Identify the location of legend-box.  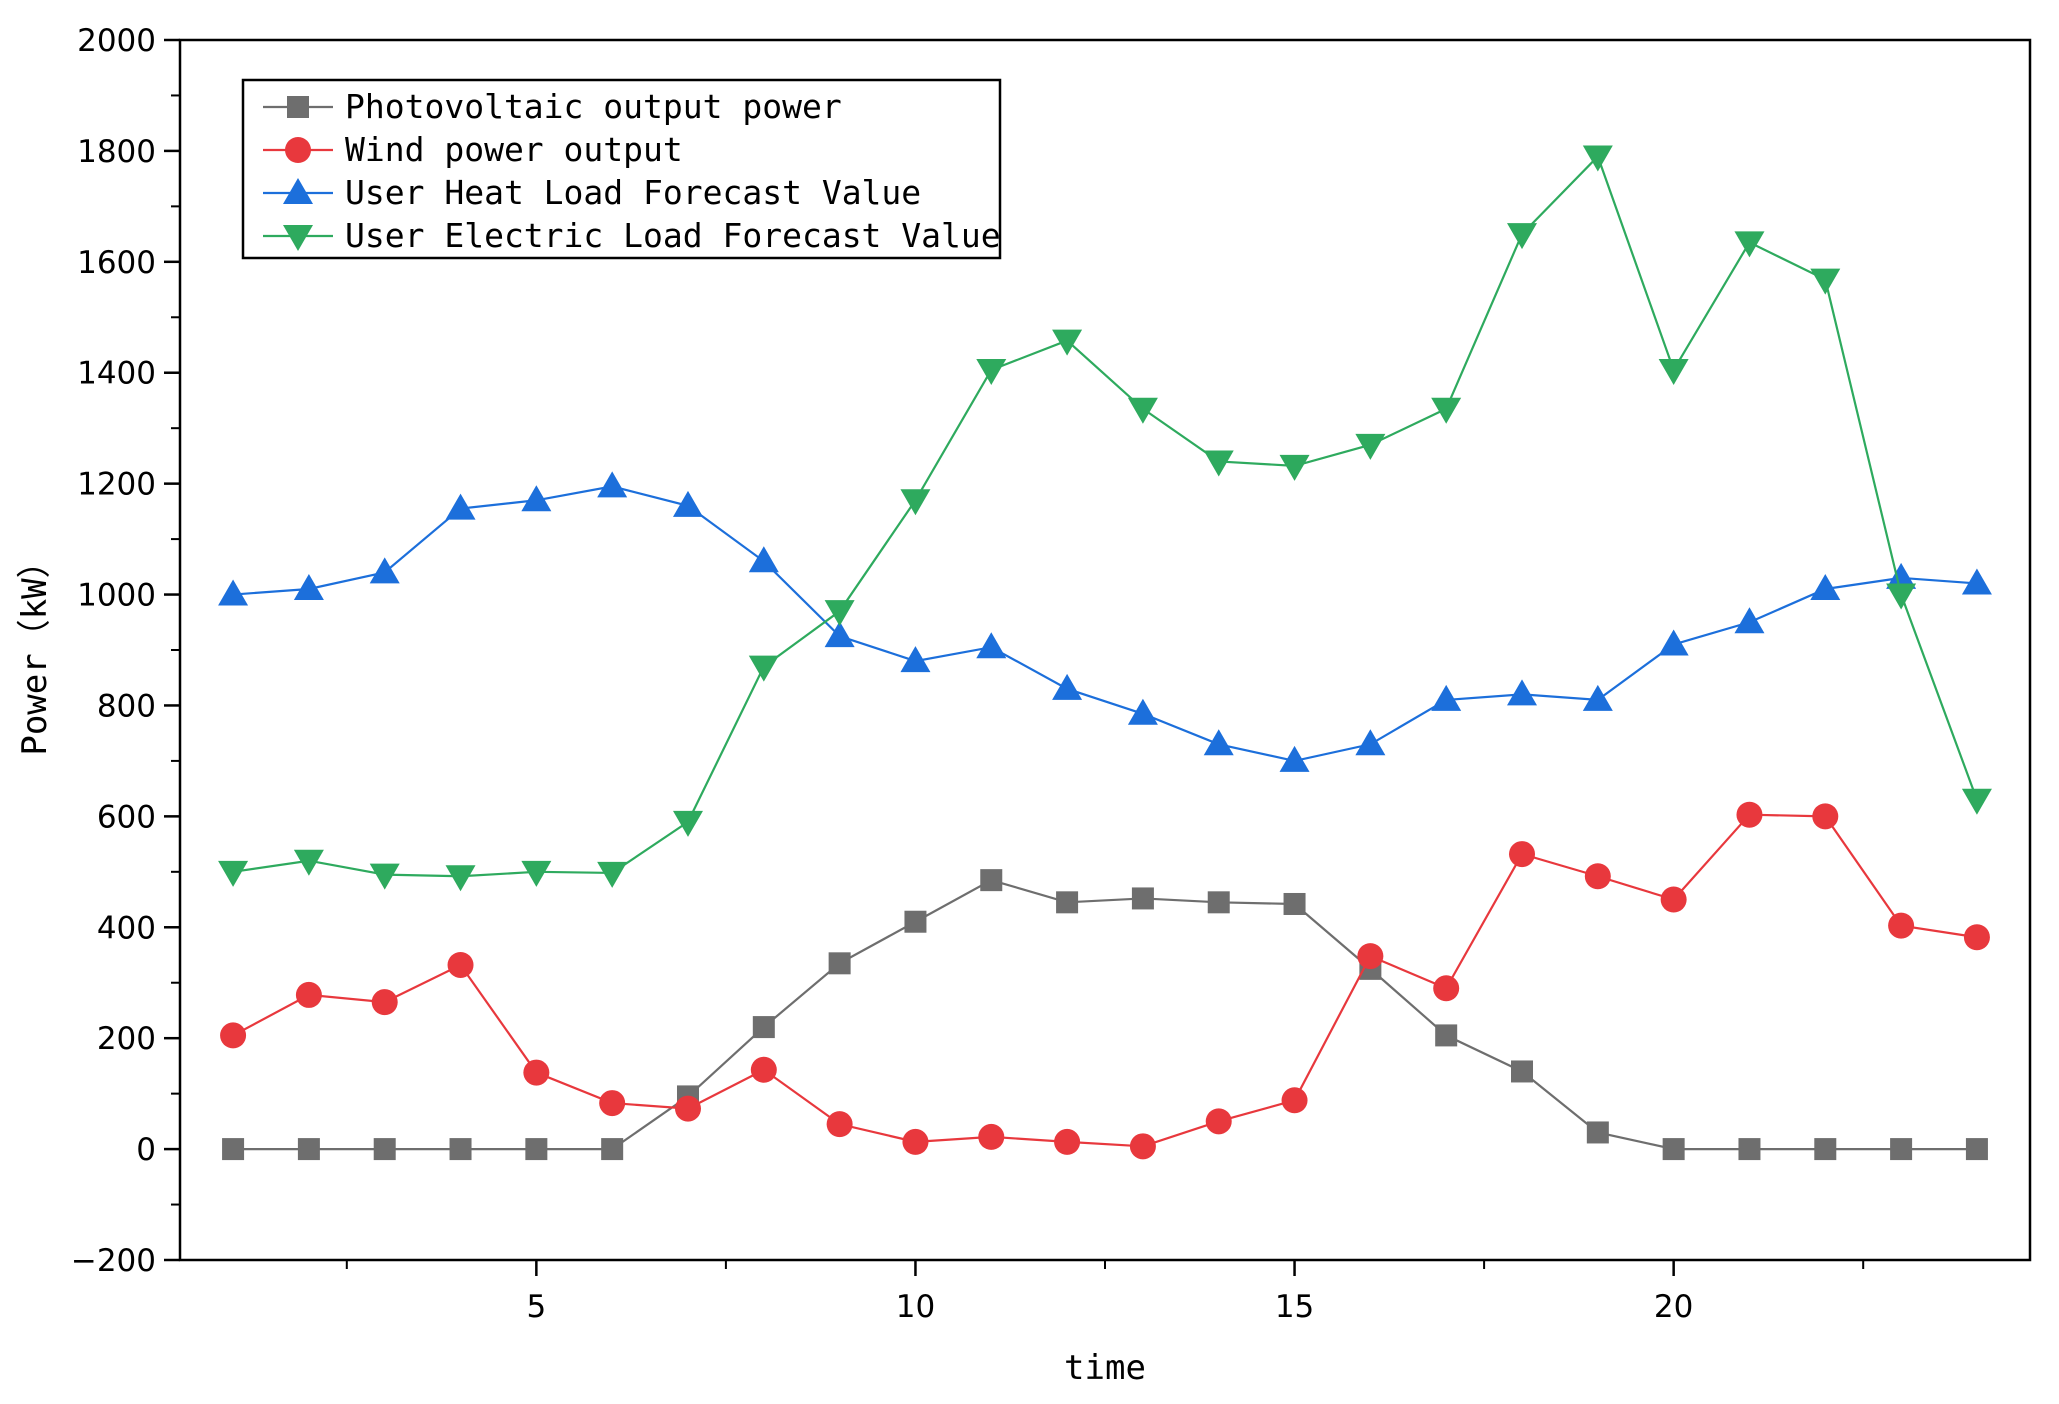
(621, 169).